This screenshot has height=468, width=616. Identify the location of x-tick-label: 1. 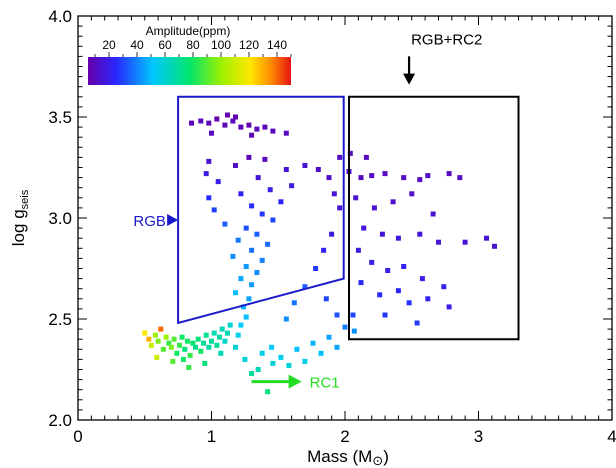
(211, 436).